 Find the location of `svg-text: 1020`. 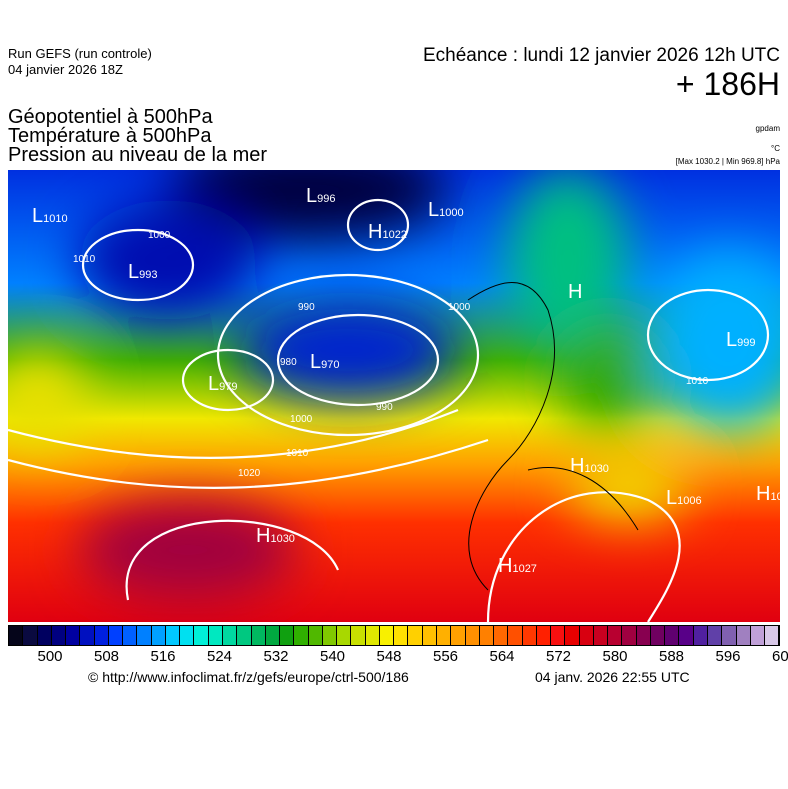

svg-text: 1020 is located at coordinates (249, 473).